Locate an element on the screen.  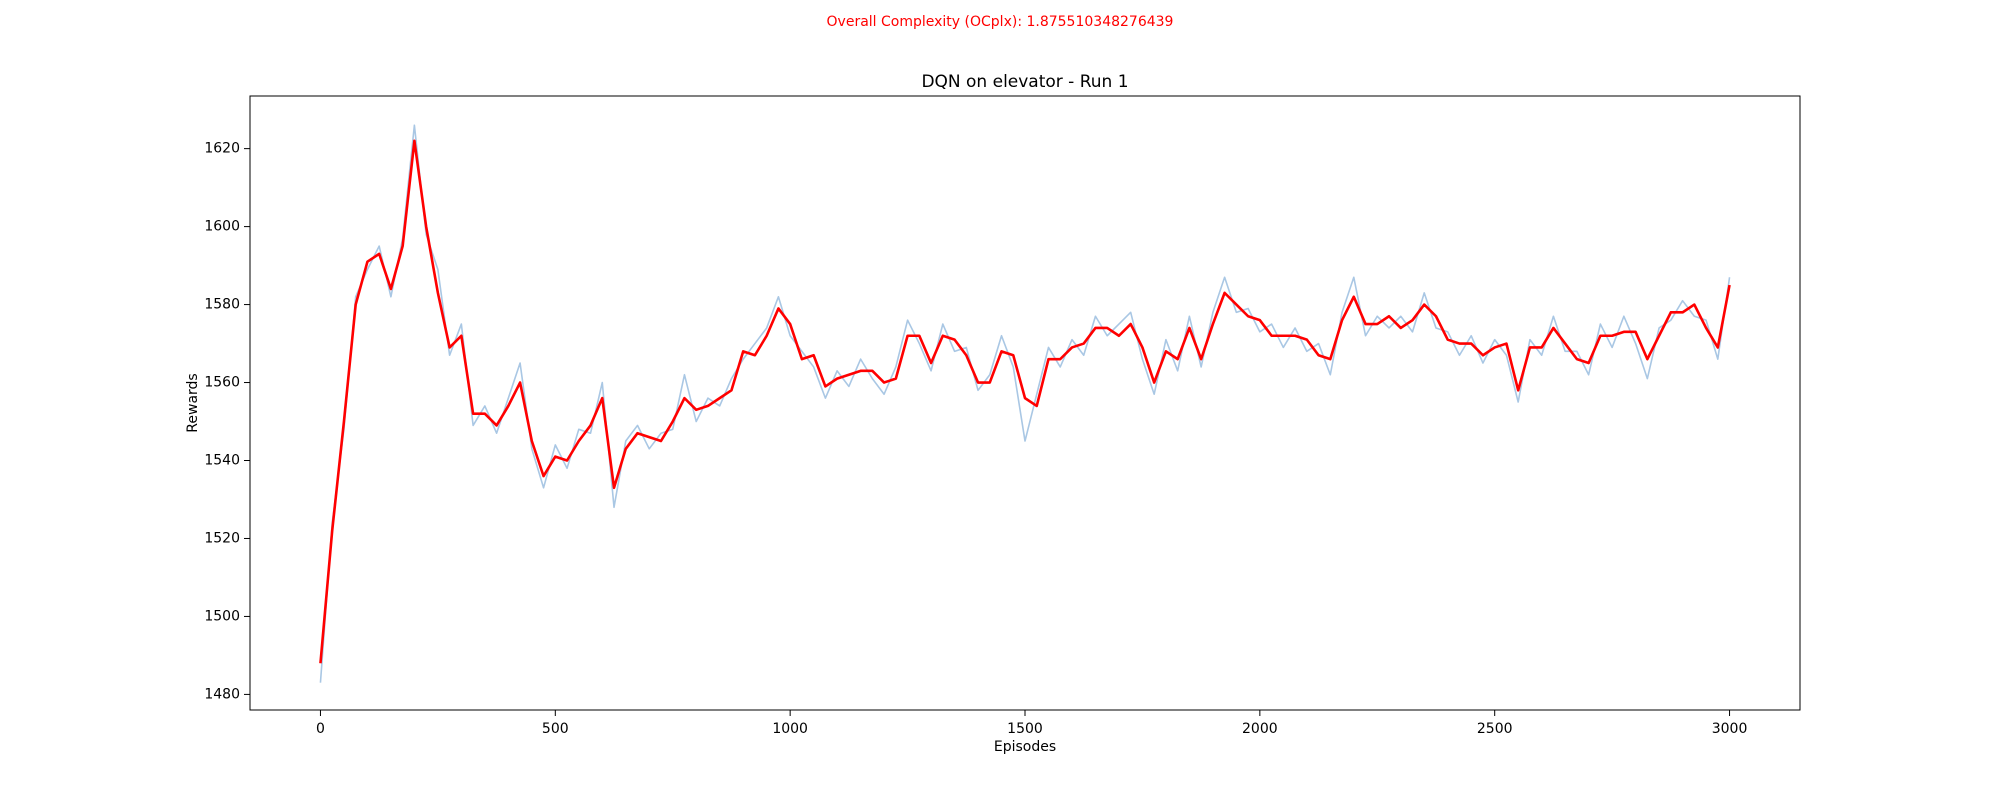
x-tick-label: 500 is located at coordinates (555, 729).